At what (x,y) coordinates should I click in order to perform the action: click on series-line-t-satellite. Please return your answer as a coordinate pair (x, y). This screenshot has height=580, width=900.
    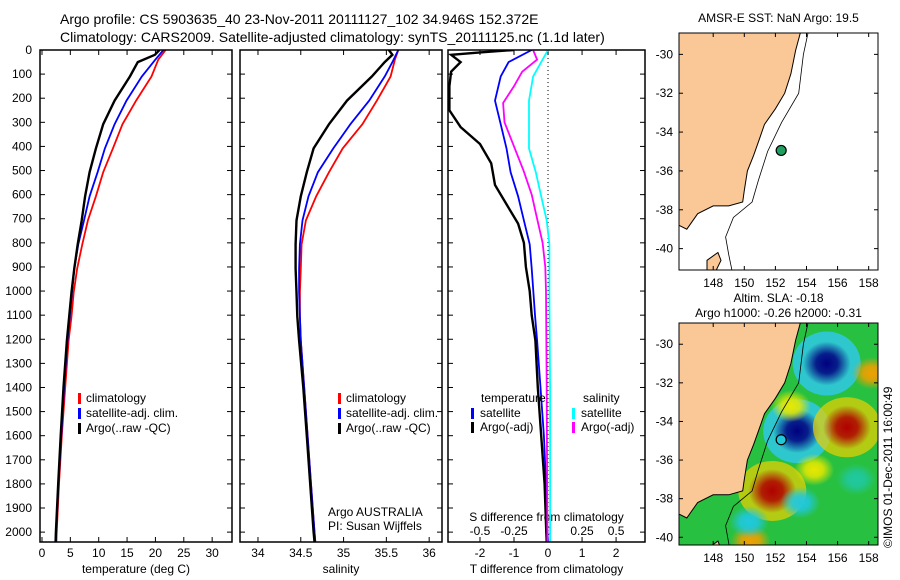
    Looking at the image, I should click on (521, 296).